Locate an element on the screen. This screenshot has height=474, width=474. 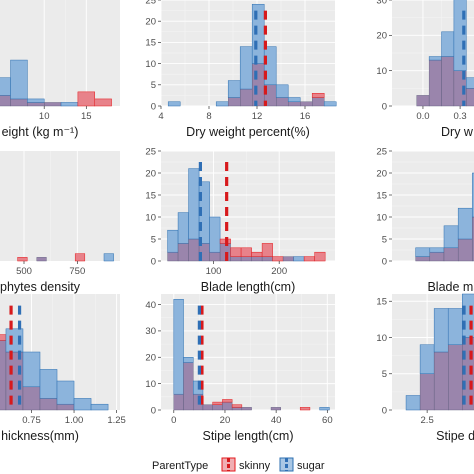
panel-5: 100 200 0 5 10 15 20 25 Blade length(cm) is located at coordinates (240, 220).